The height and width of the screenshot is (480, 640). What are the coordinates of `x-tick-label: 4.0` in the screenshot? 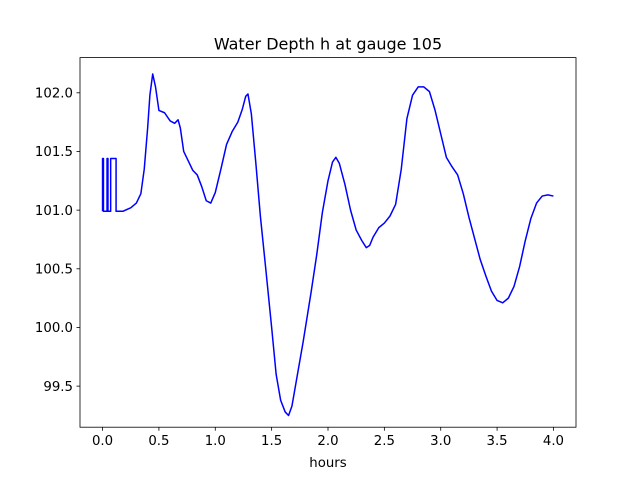 It's located at (553, 441).